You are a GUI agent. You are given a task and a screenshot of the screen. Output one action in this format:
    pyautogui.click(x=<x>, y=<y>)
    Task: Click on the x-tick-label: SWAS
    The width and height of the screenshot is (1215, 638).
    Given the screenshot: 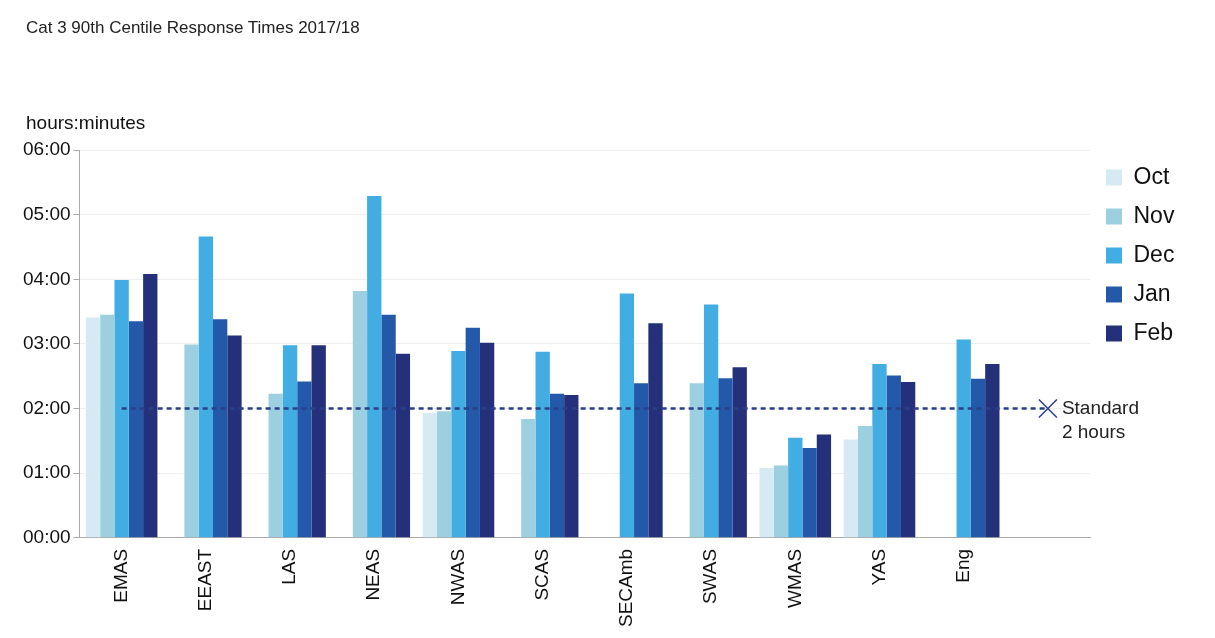 What is the action you would take?
    pyautogui.click(x=710, y=576)
    